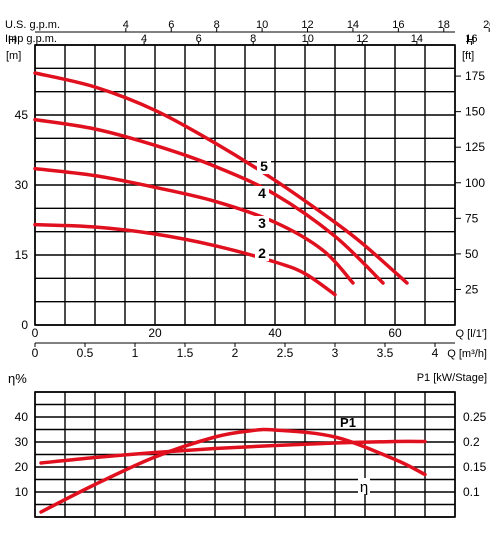 This screenshot has width=490, height=544. What do you see at coordinates (471, 334) in the screenshot?
I see `x-axis-label: Q [l/1']` at bounding box center [471, 334].